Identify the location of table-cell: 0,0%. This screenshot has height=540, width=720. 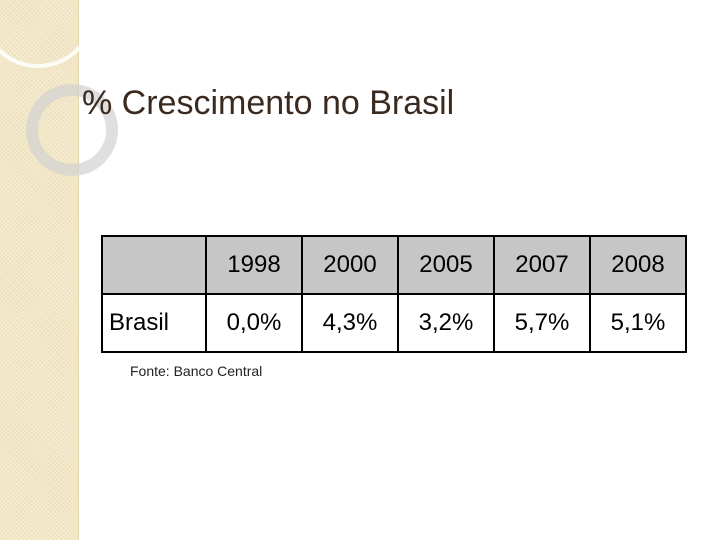
(254, 323).